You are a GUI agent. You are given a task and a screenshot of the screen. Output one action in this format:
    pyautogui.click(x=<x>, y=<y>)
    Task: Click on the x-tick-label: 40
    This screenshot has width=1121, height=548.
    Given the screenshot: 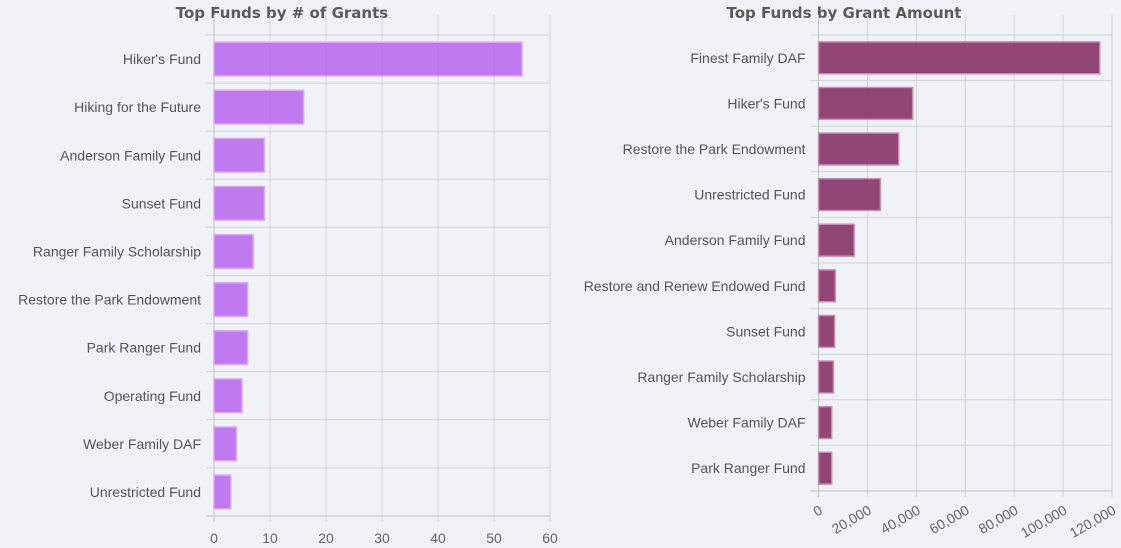 What is the action you would take?
    pyautogui.click(x=438, y=538)
    